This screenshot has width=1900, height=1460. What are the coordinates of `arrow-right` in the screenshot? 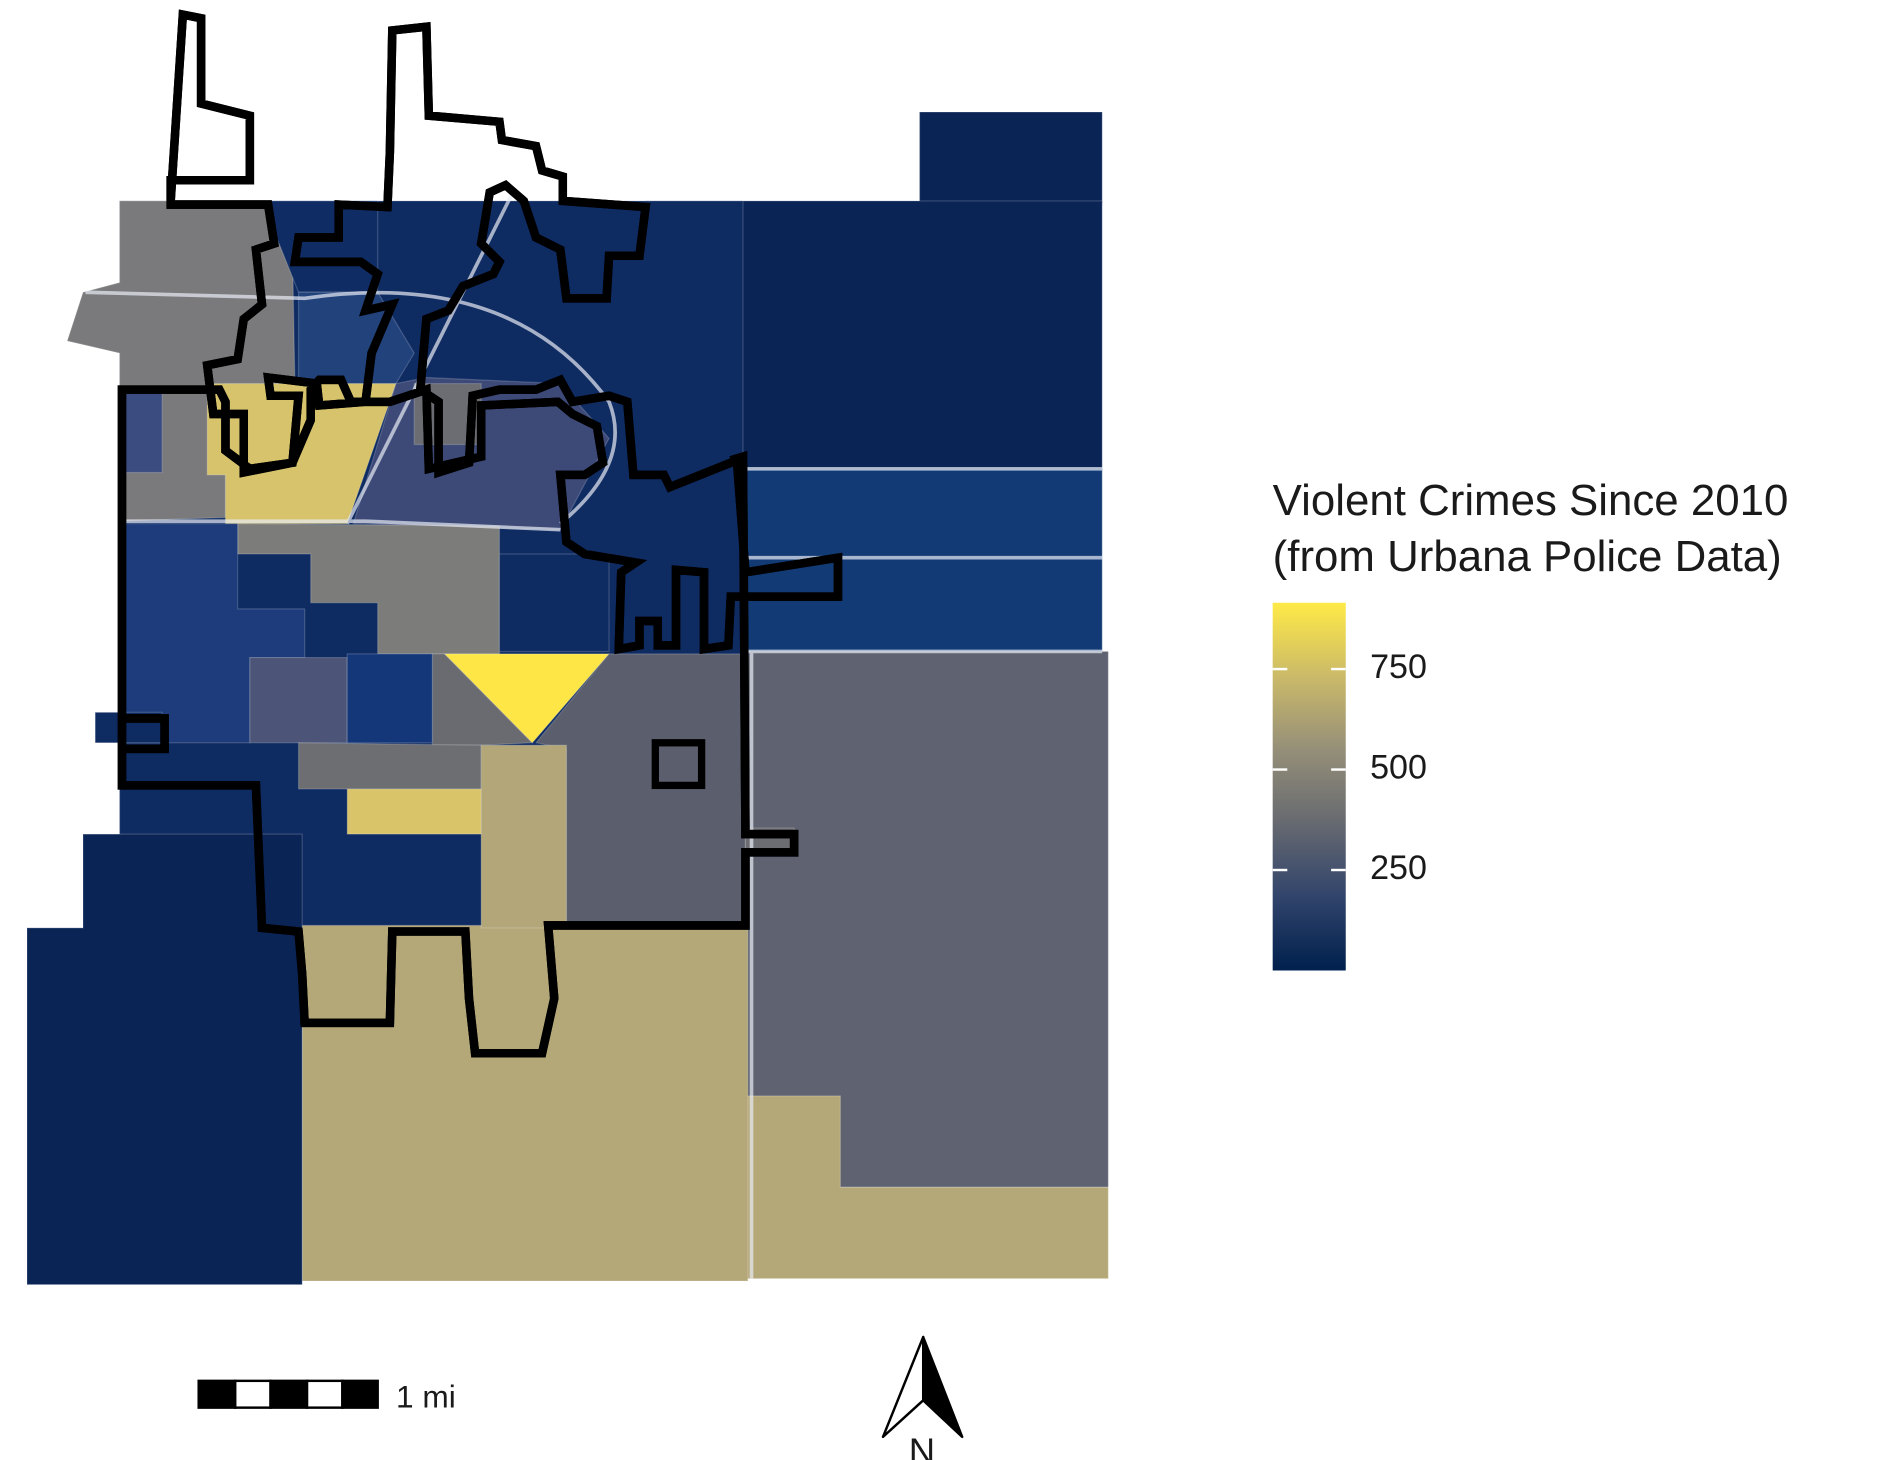 It's located at (942, 1387).